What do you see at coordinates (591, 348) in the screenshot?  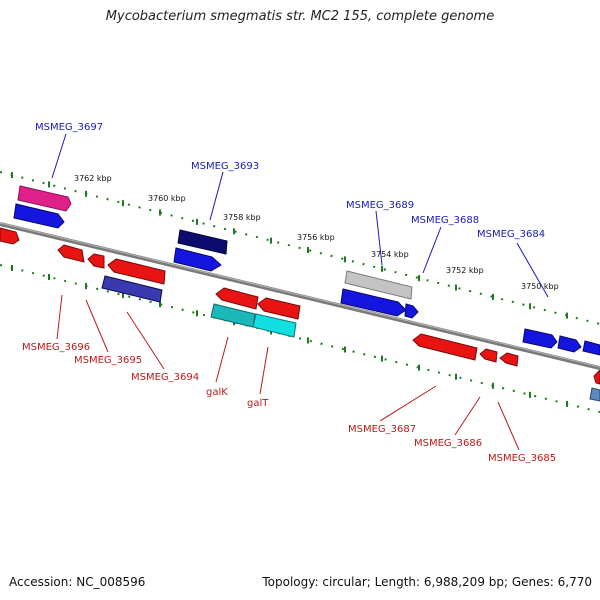 I see `gene-msmeg-3684c` at bounding box center [591, 348].